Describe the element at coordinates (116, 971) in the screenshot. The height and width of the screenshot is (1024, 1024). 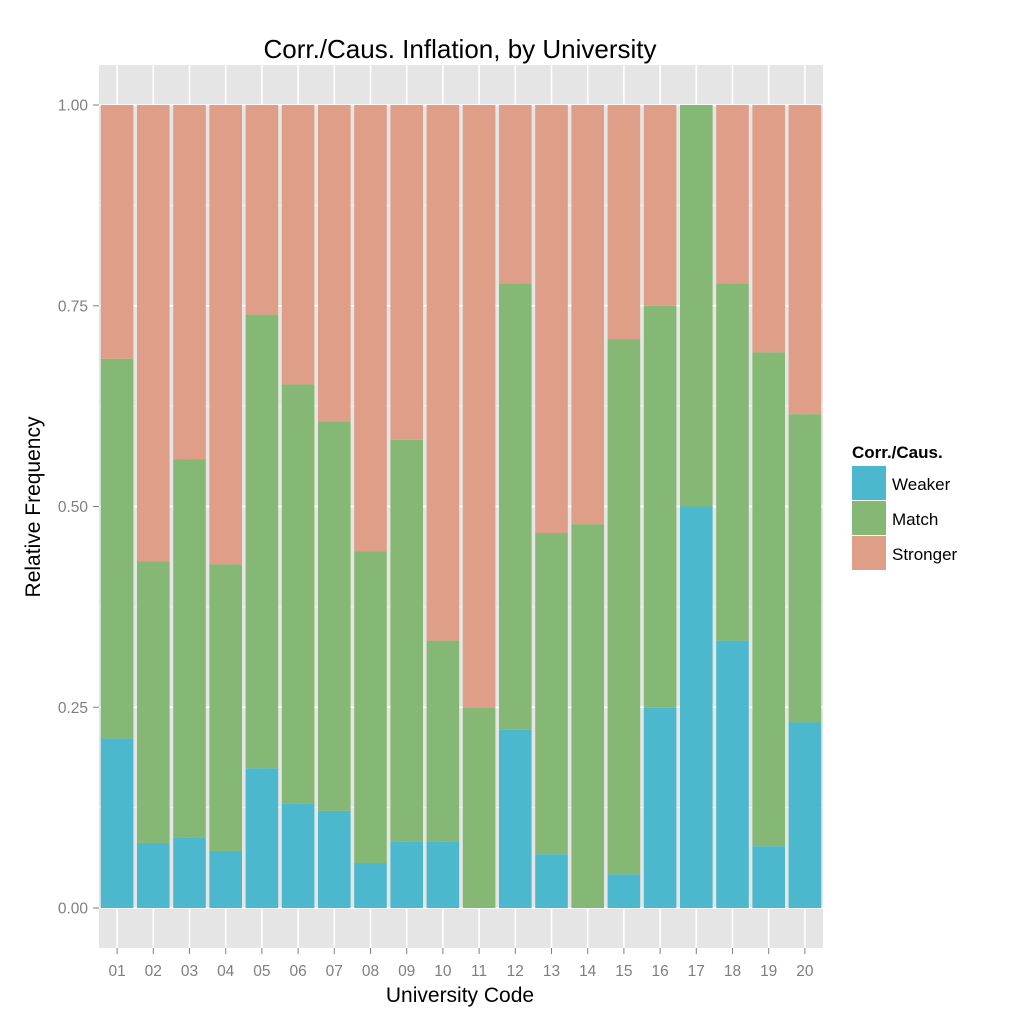
I see `x-tick-label: 01` at that location.